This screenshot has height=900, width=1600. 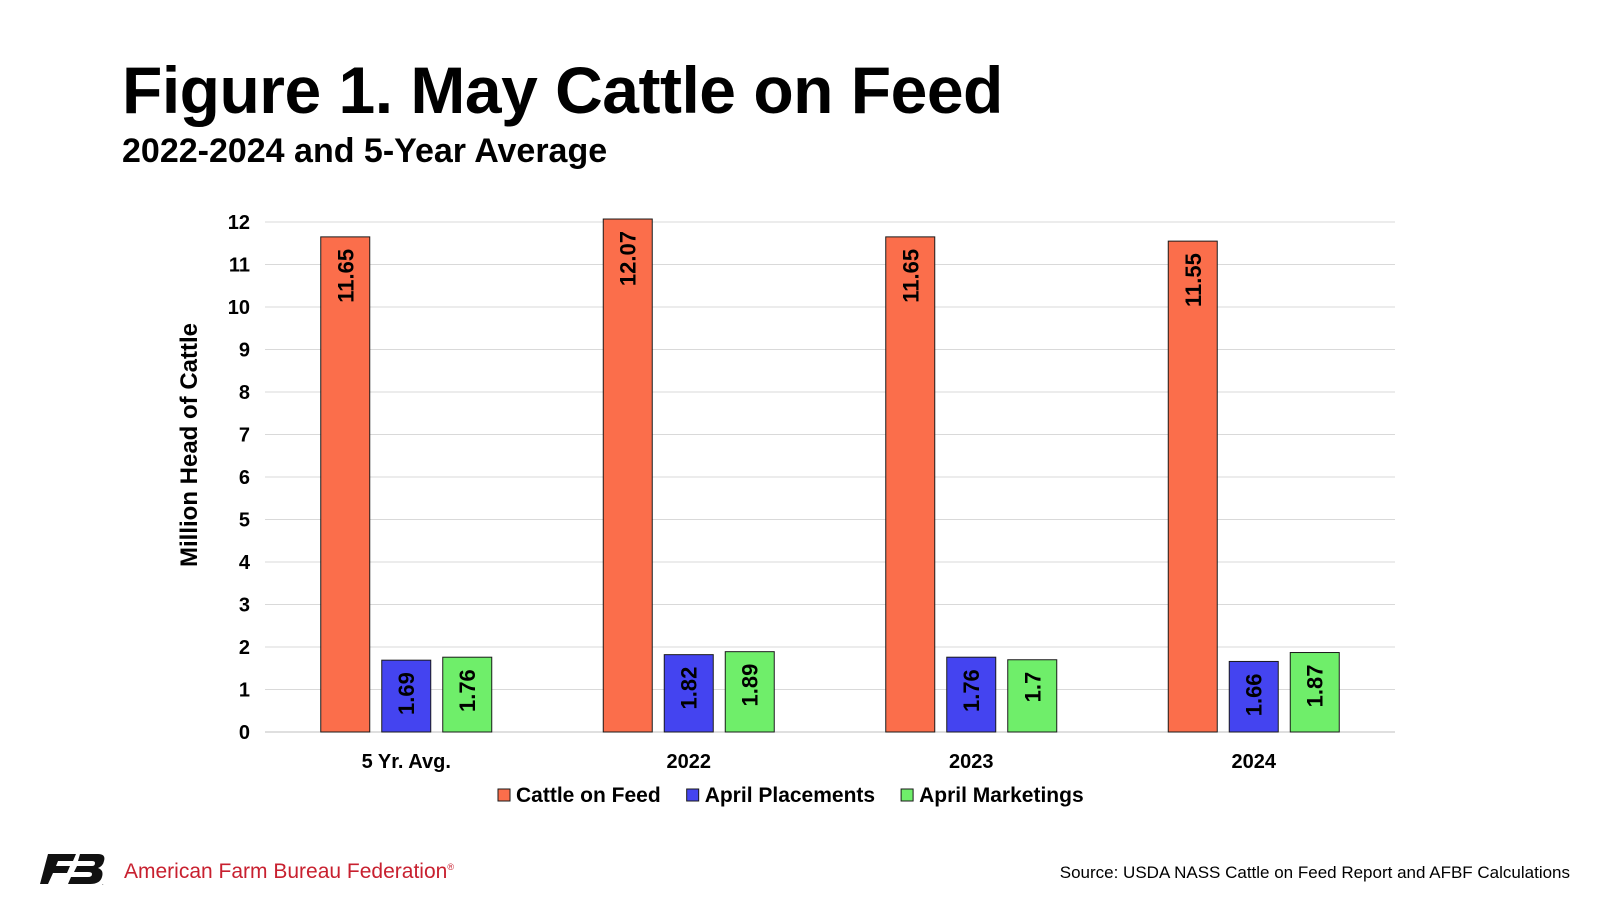 I want to click on y-tick-label: 8, so click(x=244, y=393).